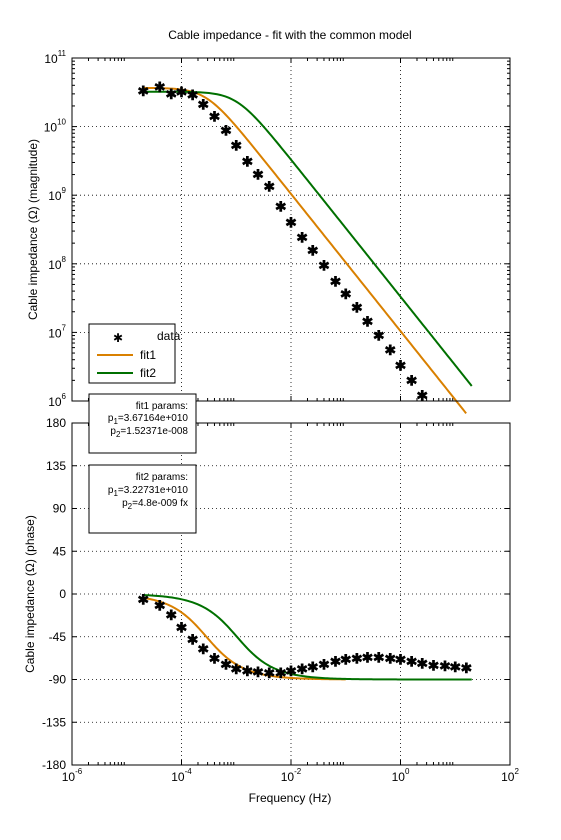 The width and height of the screenshot is (561, 840). Describe the element at coordinates (57, 331) in the screenshot. I see `magnitude-y-tick-label: 10⁷` at that location.